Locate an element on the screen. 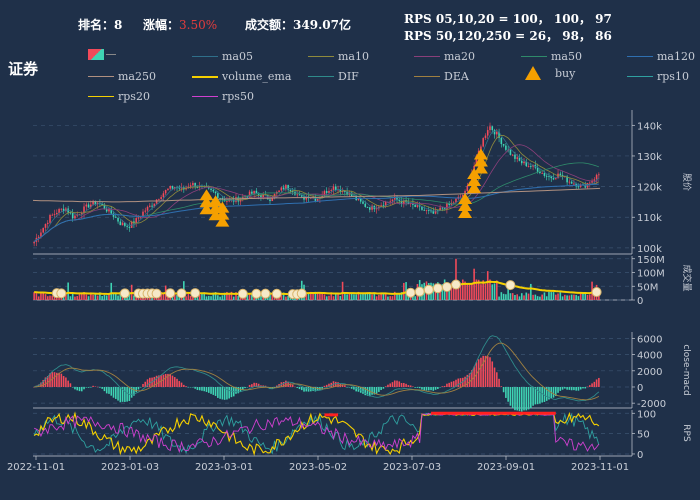 The height and width of the screenshot is (500, 700). legend-label: ma50 is located at coordinates (566, 56).